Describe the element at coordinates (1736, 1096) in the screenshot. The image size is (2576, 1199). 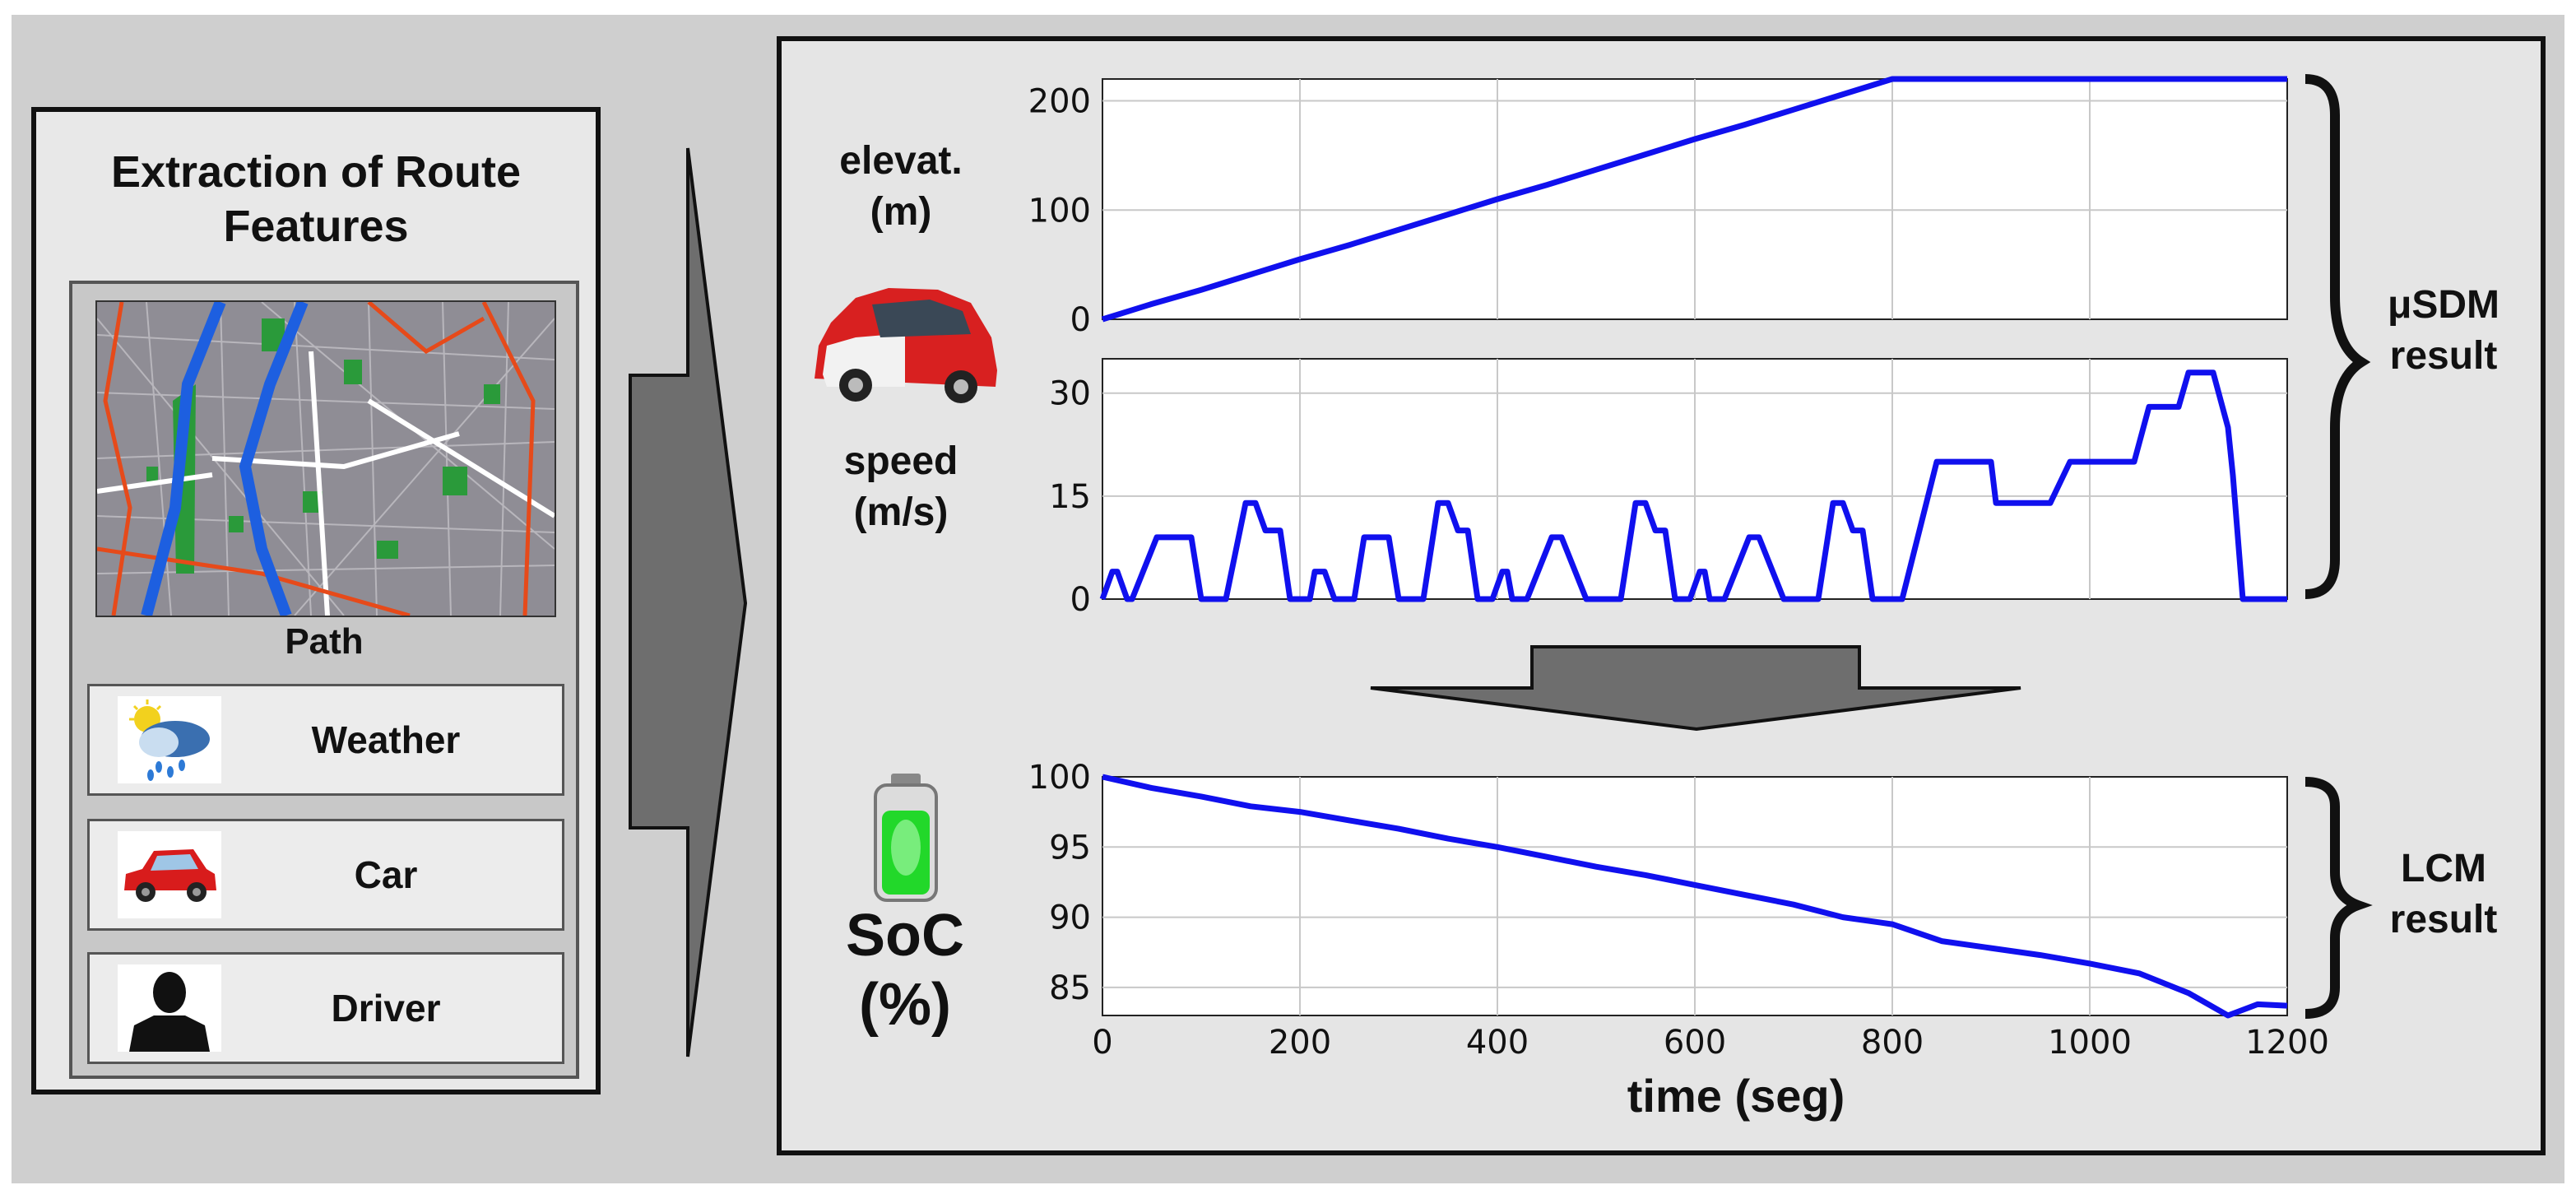
I see `x-axis-title: time (seg)` at that location.